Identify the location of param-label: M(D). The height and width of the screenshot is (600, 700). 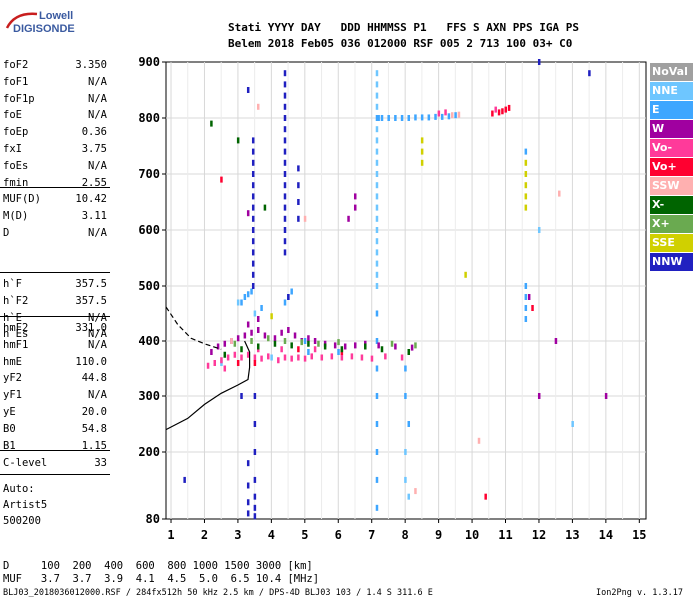
(16, 215).